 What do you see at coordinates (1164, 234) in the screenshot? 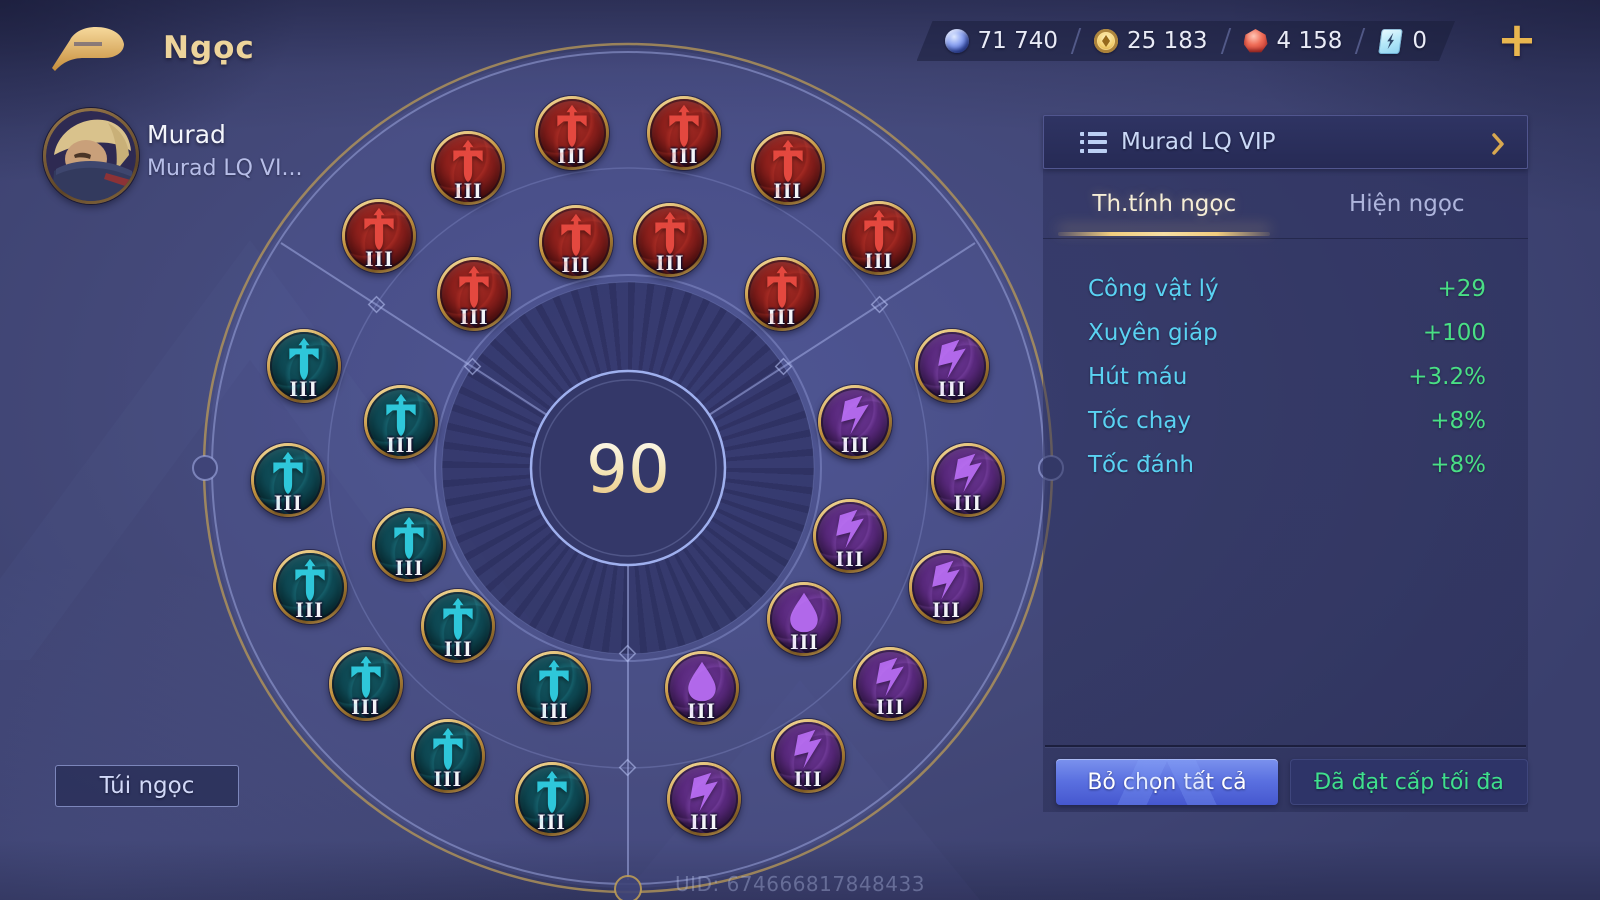
I see `active-tab-underline` at bounding box center [1164, 234].